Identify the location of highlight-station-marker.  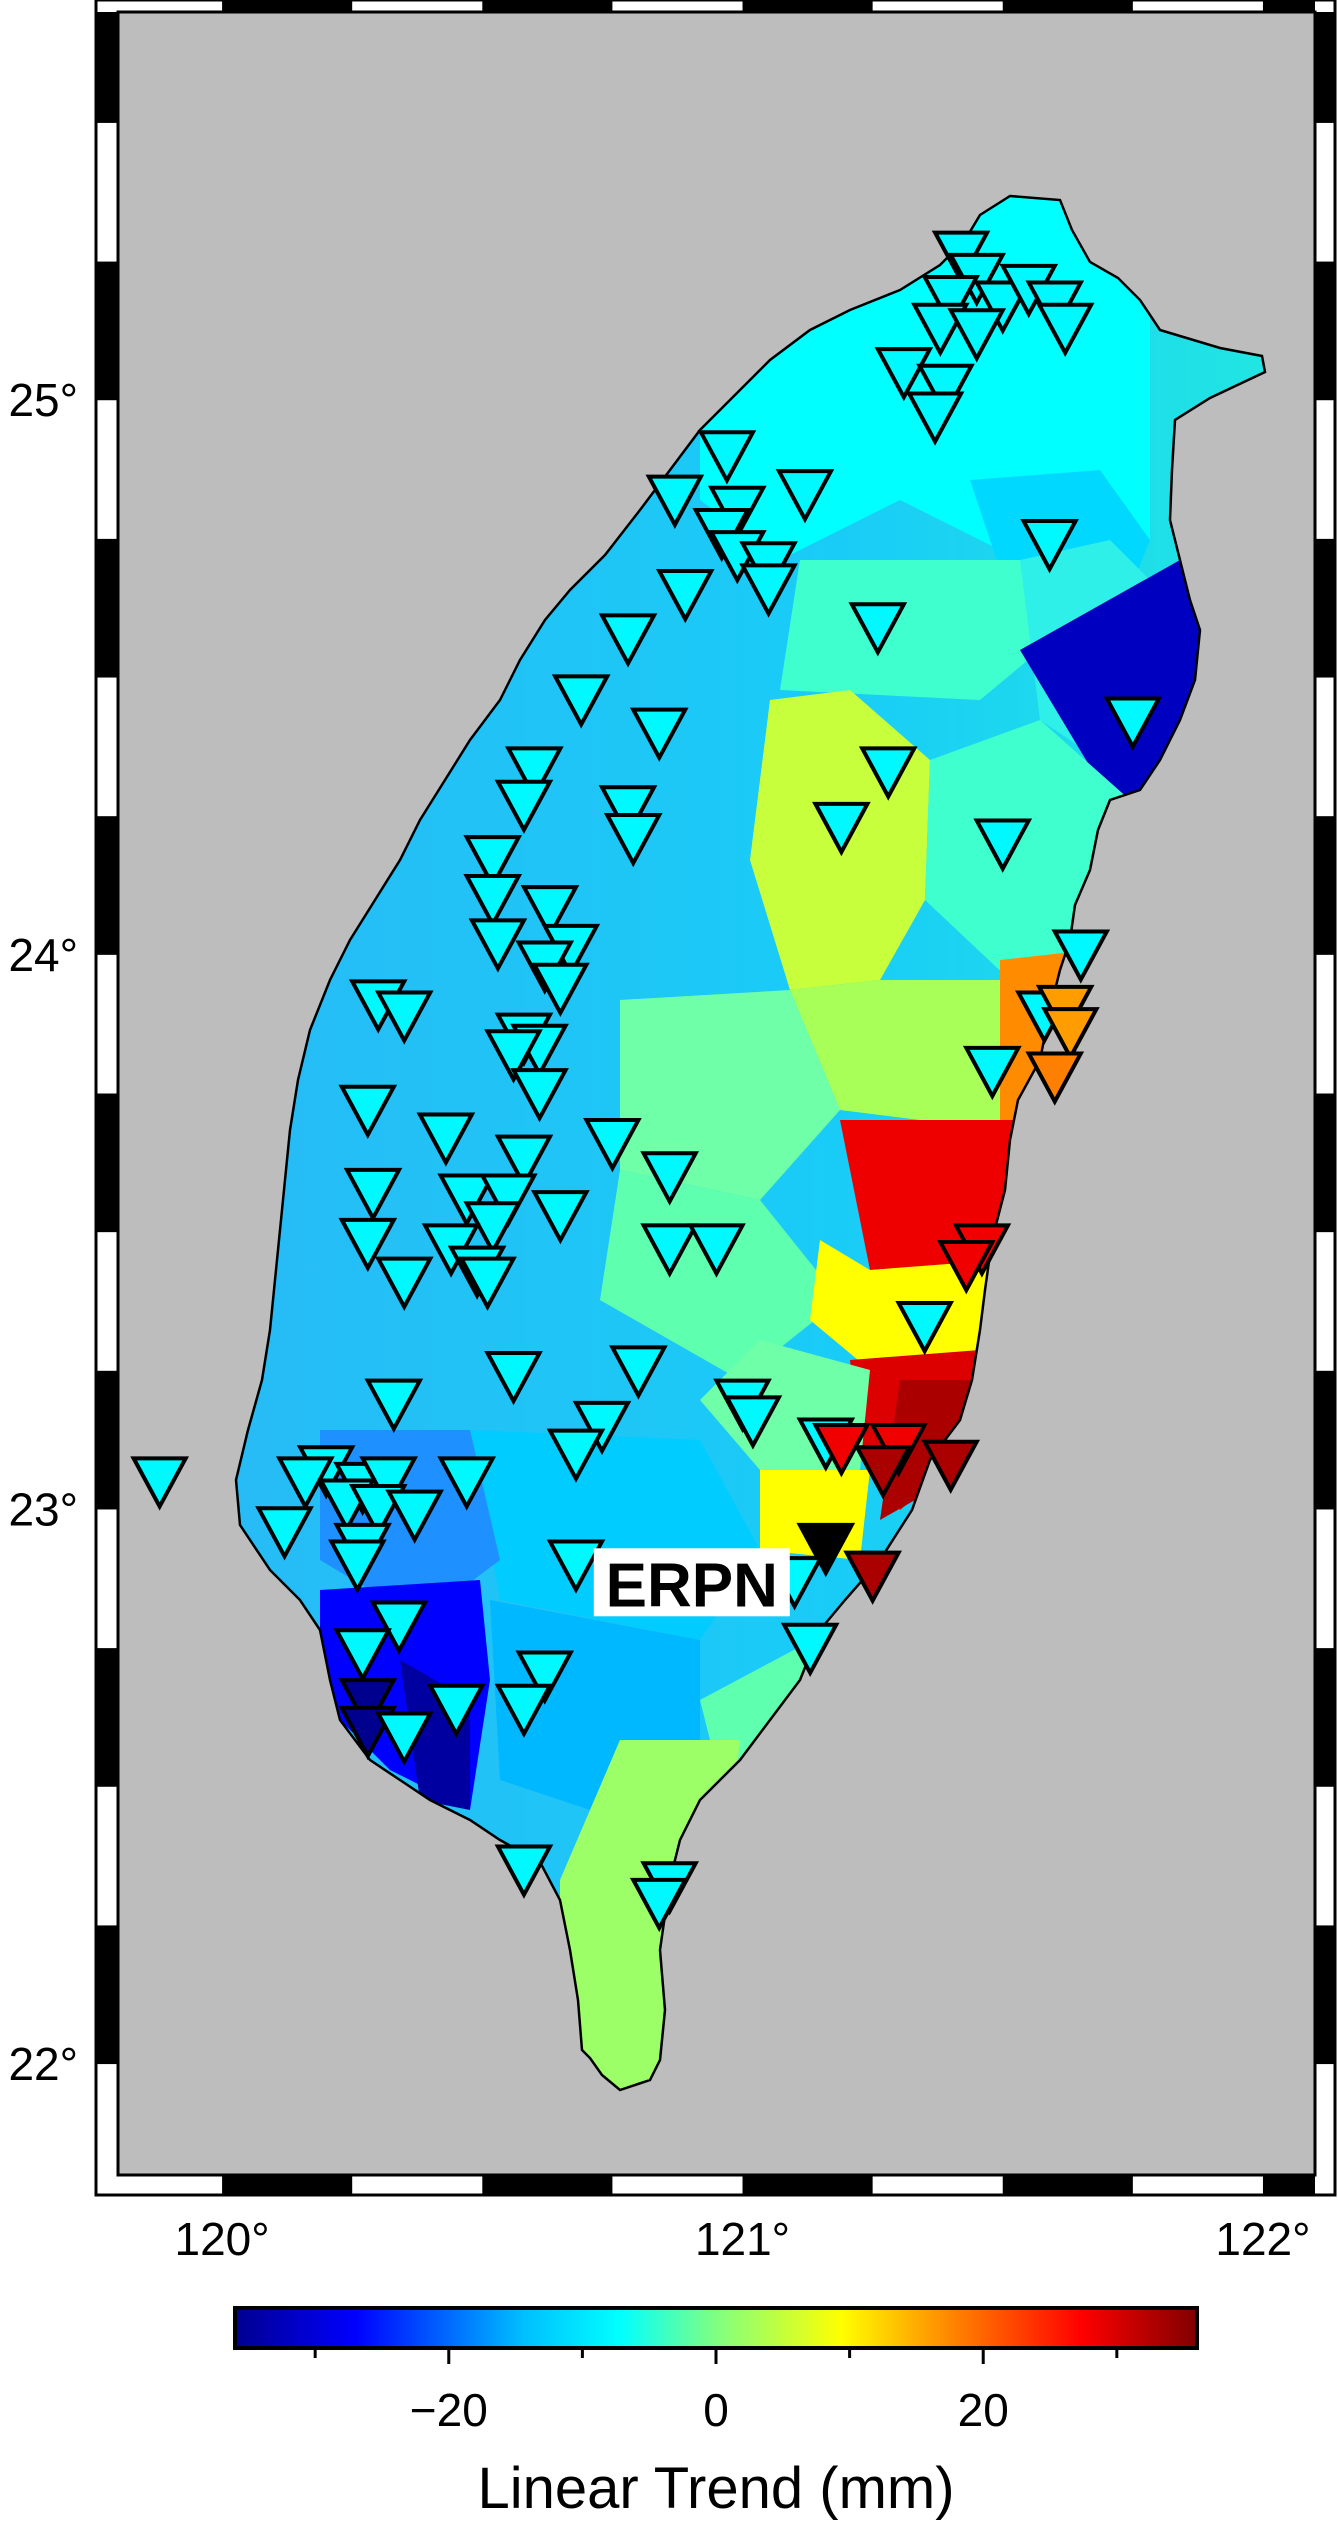
(826, 1550).